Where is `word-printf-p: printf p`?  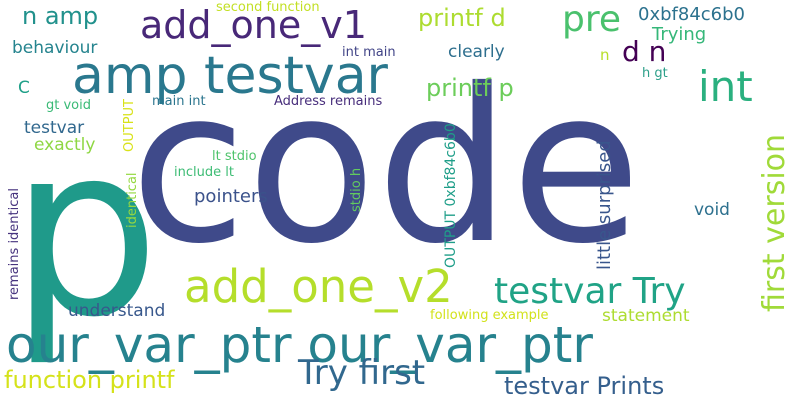 word-printf-p: printf p is located at coordinates (470, 88).